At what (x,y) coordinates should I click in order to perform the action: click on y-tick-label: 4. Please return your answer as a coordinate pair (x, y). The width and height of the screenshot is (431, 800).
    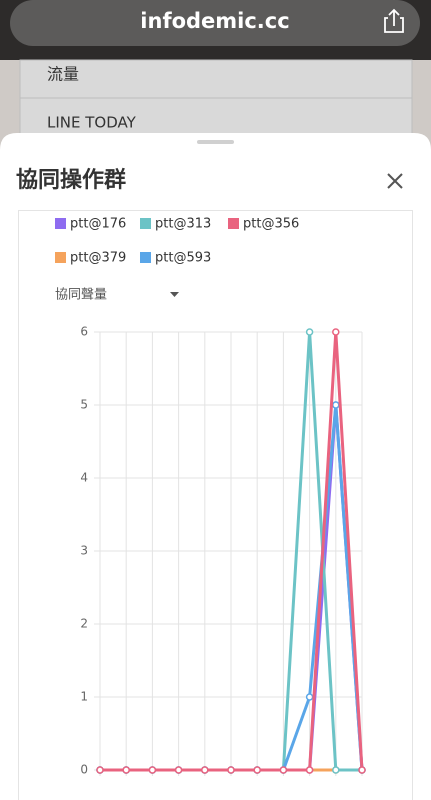
    Looking at the image, I should click on (84, 478).